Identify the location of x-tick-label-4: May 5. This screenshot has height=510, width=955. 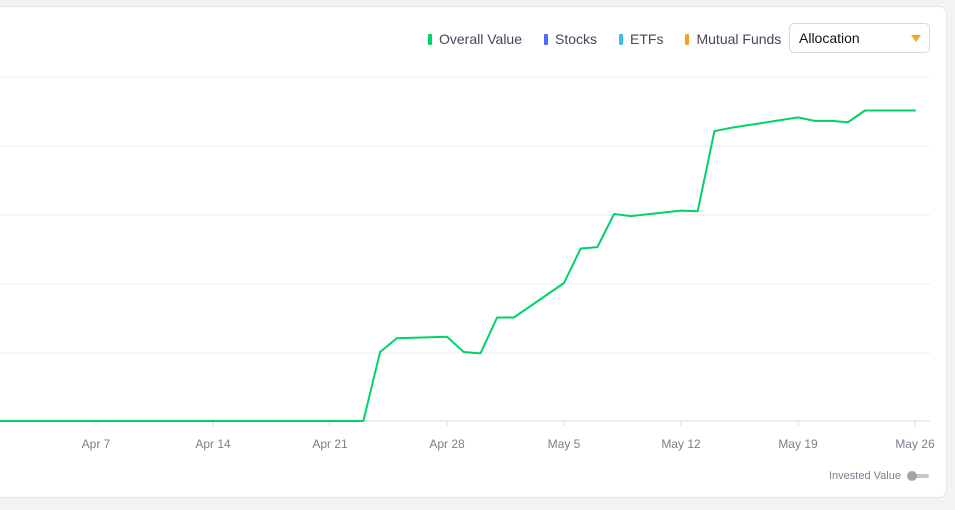
(564, 444).